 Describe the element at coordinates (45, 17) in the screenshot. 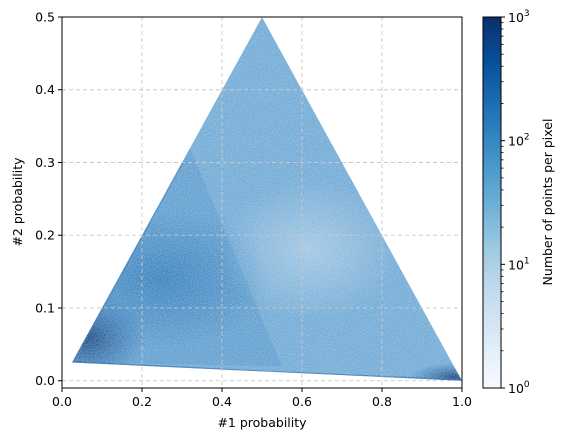

I see `y-tick-label: 0.5` at that location.